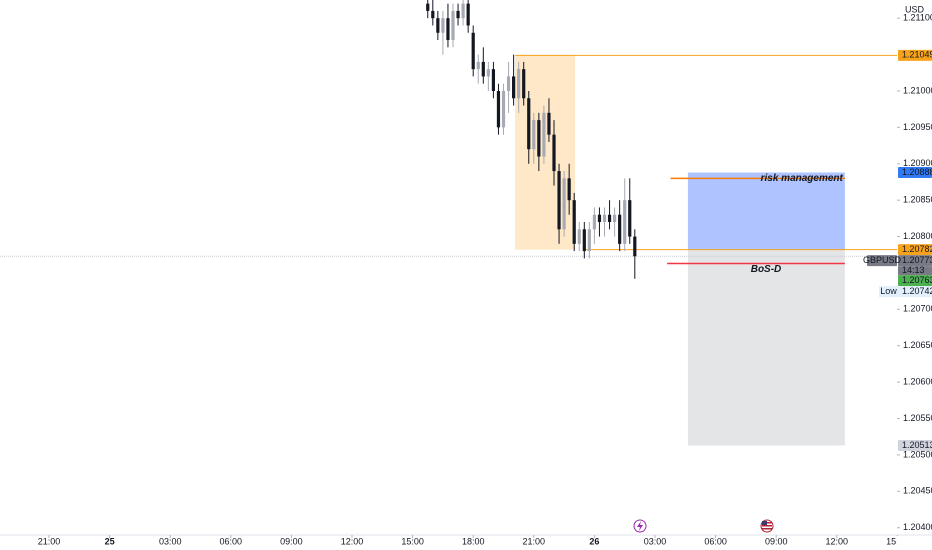  Describe the element at coordinates (917, 382) in the screenshot. I see `y-tick-label: 1.20600` at that location.